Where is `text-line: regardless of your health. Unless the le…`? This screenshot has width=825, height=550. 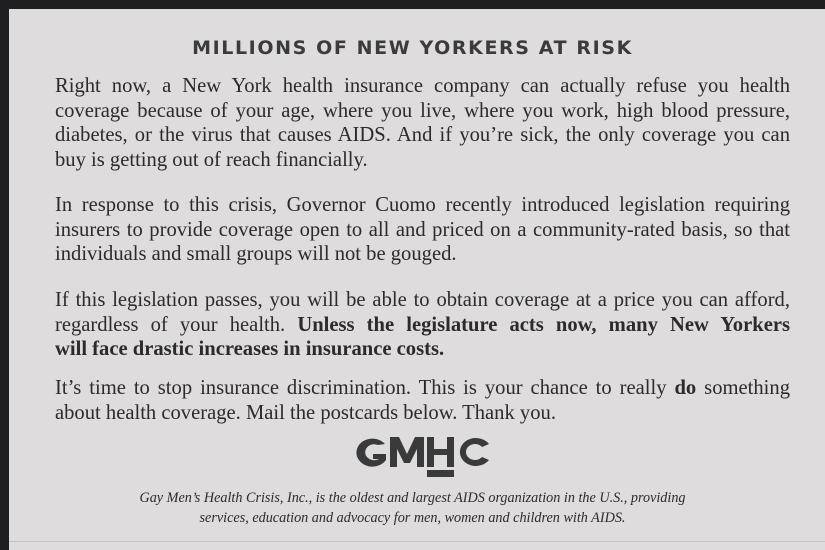
text-line: regardless of your health. Unless the le… is located at coordinates (422, 325).